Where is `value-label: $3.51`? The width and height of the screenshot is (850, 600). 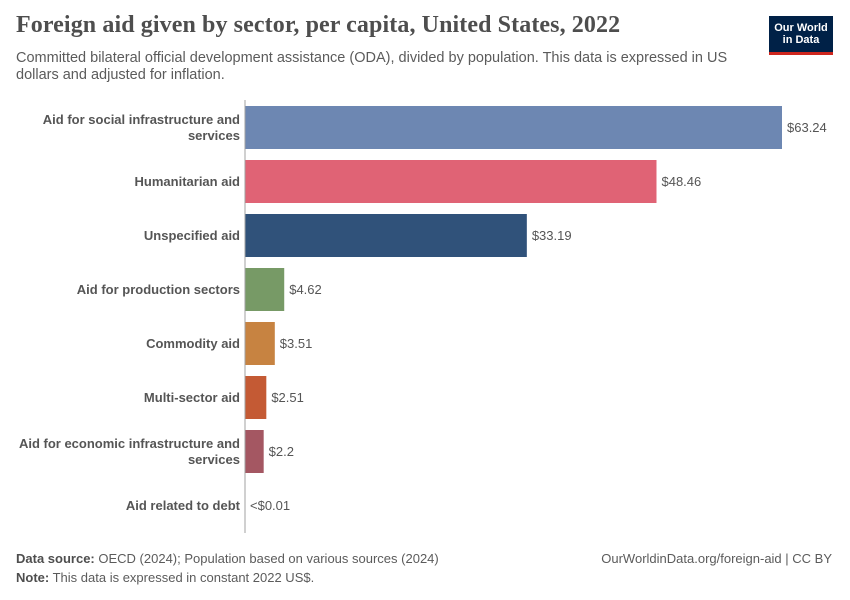
value-label: $3.51 is located at coordinates (296, 343).